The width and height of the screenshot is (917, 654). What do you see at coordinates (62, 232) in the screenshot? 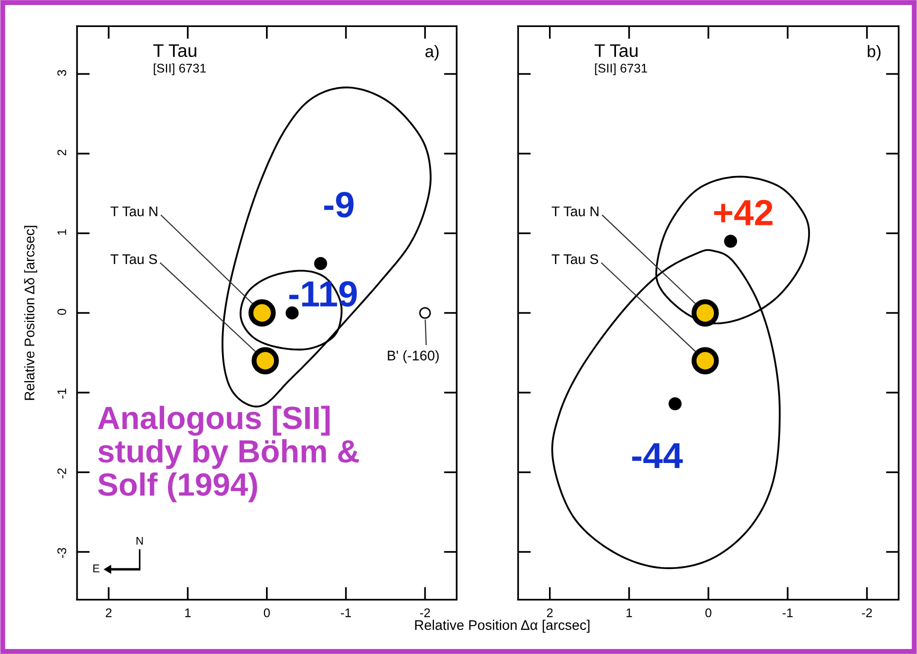
I see `y-tick-label: 1` at bounding box center [62, 232].